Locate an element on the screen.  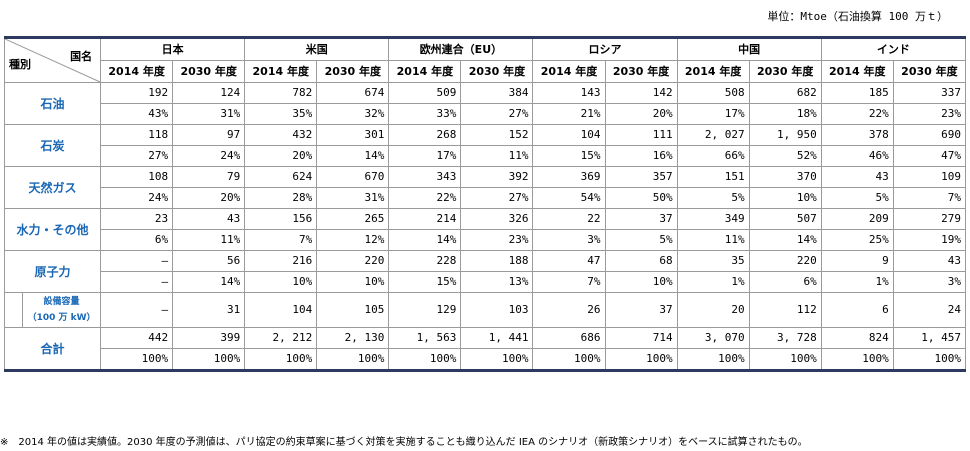
value-cell: 228 is located at coordinates (425, 261).